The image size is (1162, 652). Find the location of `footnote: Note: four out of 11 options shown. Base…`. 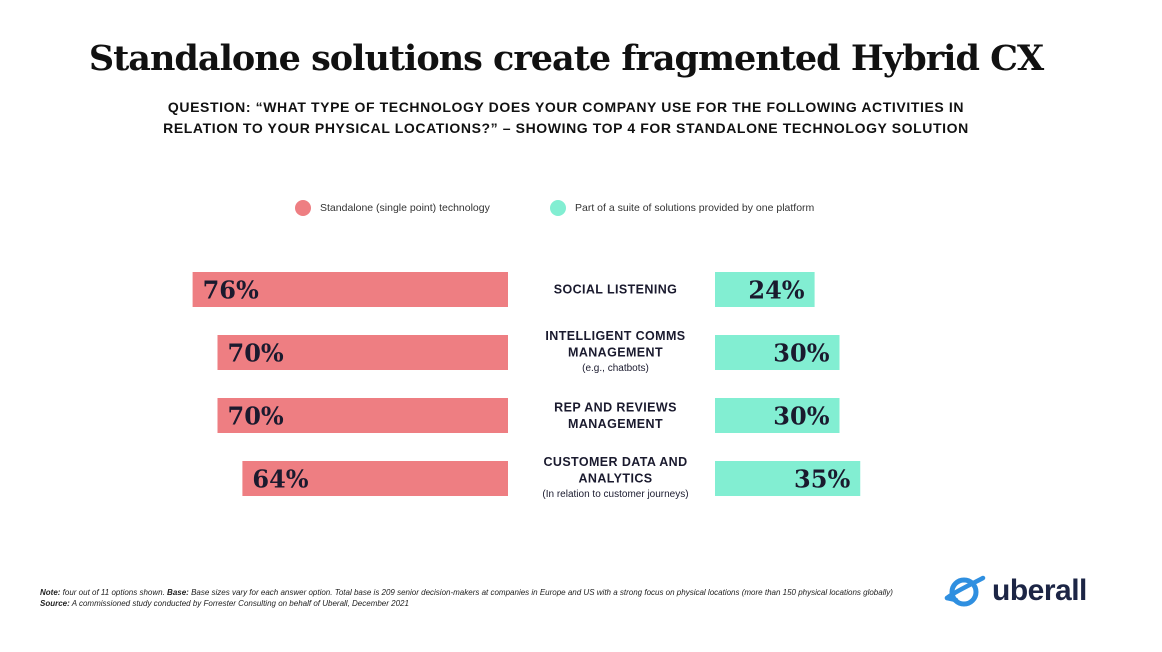

footnote: Note: four out of 11 options shown. Base… is located at coordinates (480, 598).